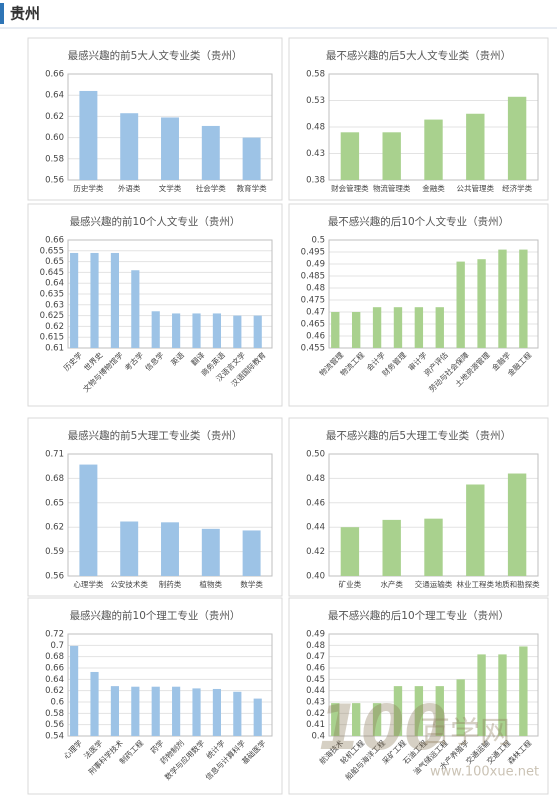 Image resolution: width=557 pixels, height=800 pixels. I want to click on y-tick-label: 0.615, so click(52, 338).